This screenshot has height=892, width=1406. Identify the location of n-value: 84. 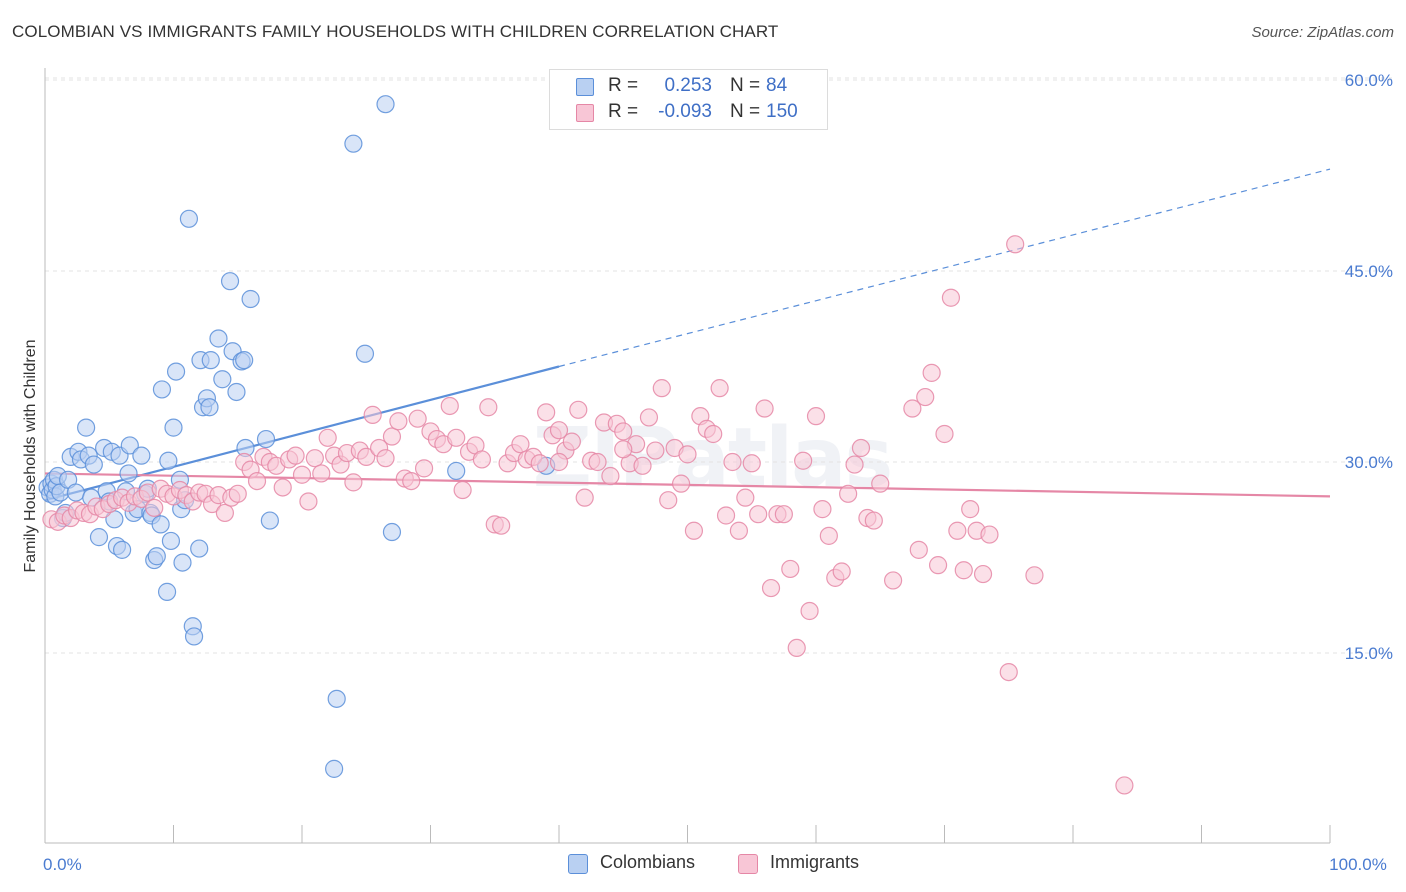
(777, 85).